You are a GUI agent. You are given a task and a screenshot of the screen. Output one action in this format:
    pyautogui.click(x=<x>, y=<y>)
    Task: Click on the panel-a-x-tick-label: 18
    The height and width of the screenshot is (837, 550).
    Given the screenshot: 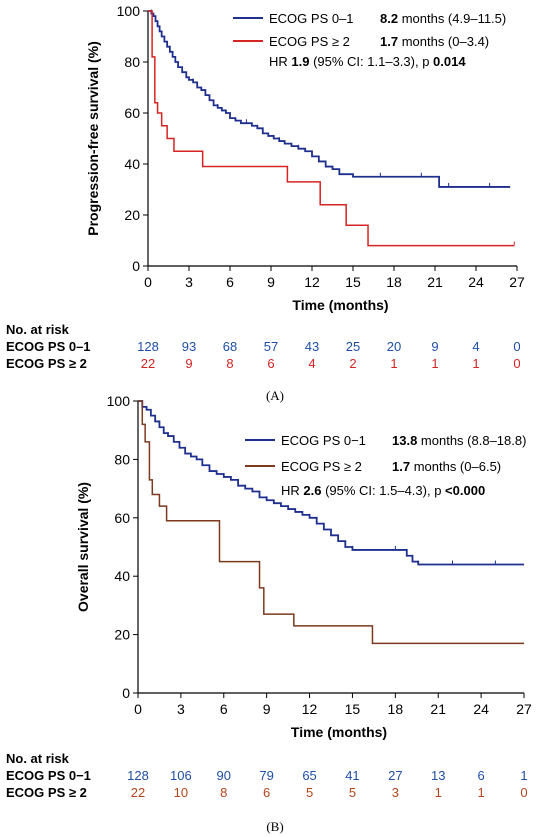 What is the action you would take?
    pyautogui.click(x=394, y=282)
    